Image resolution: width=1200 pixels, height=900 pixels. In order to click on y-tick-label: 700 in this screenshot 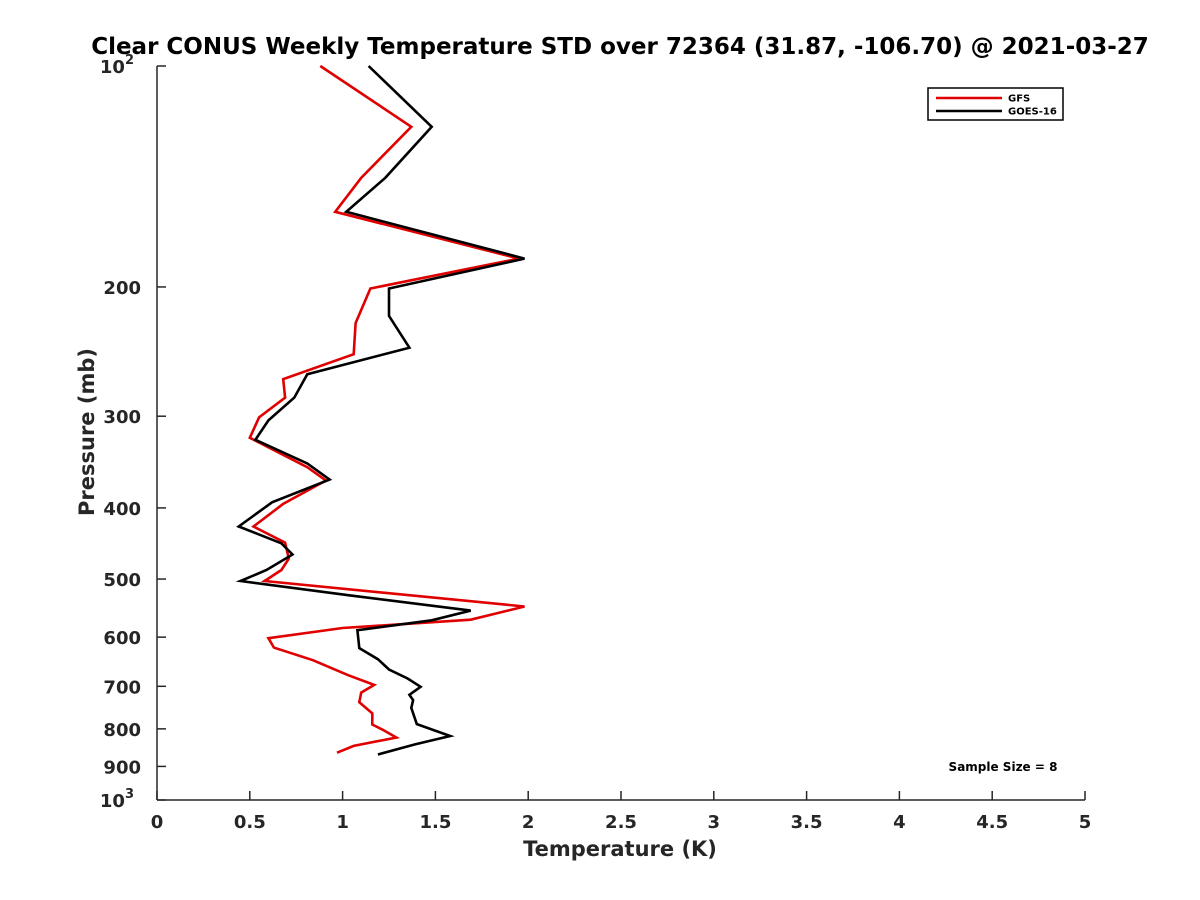, I will do `click(122, 687)`.